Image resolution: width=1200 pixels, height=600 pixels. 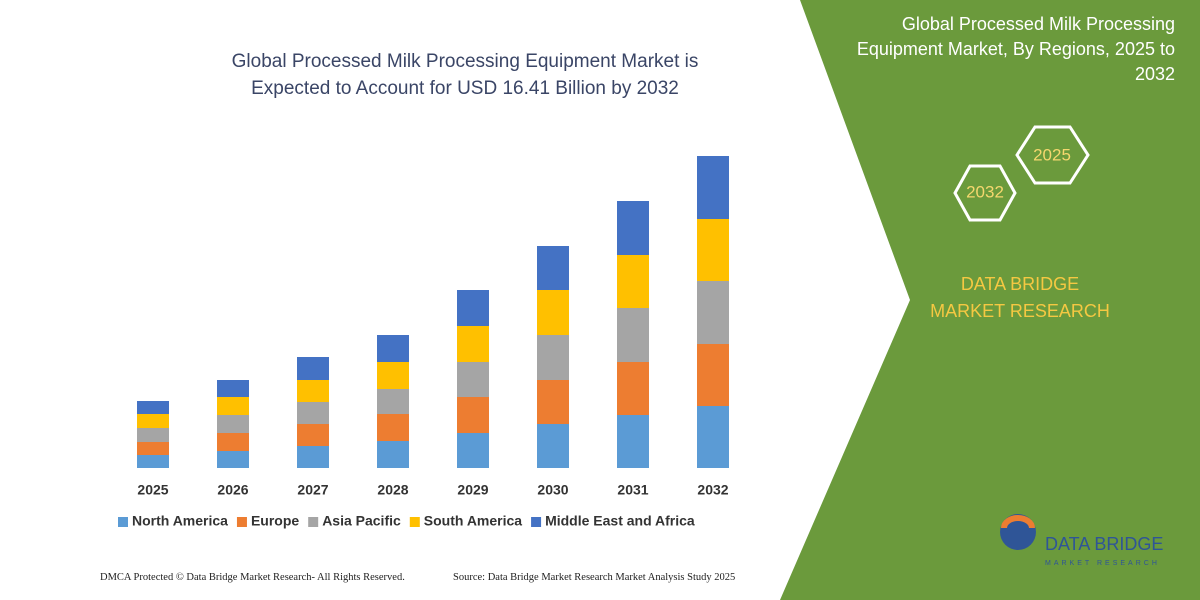 I want to click on x-tick-label: 2031, so click(x=632, y=490).